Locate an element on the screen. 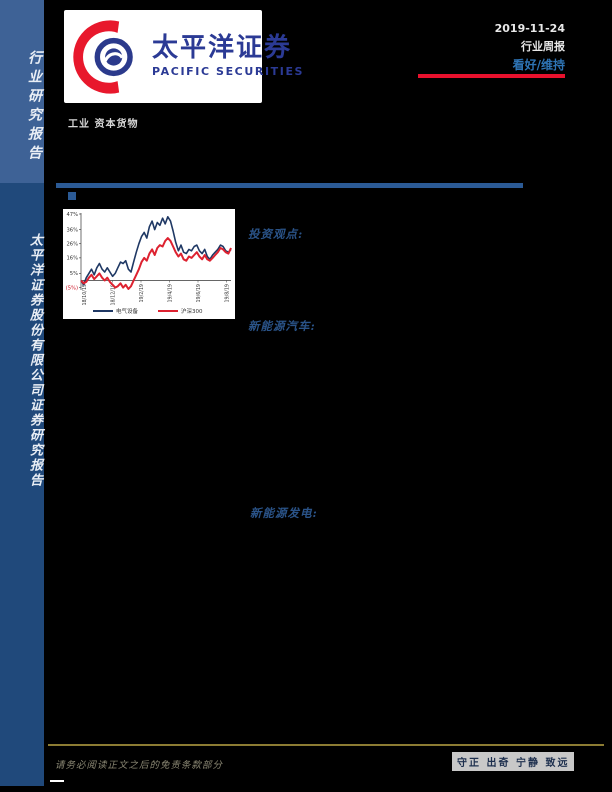 The image size is (612, 792). svg-text: 47% is located at coordinates (72, 215).